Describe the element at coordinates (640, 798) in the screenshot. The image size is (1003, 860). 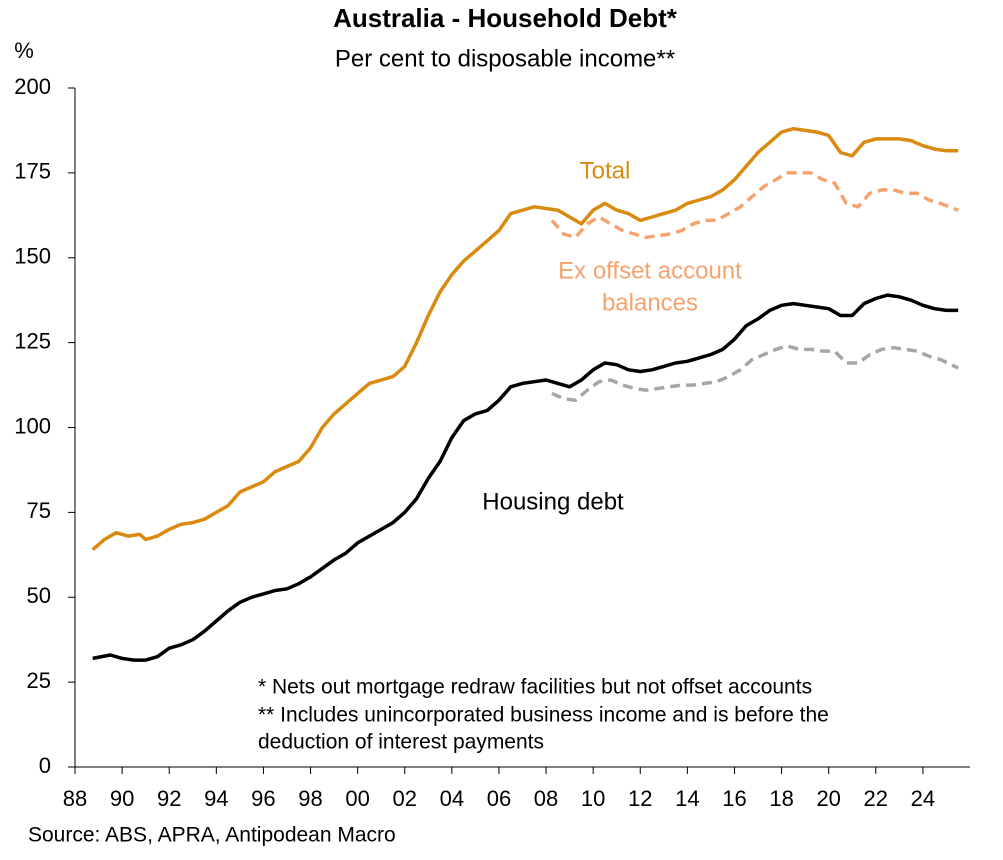
I see `x-tick-label: 12` at that location.